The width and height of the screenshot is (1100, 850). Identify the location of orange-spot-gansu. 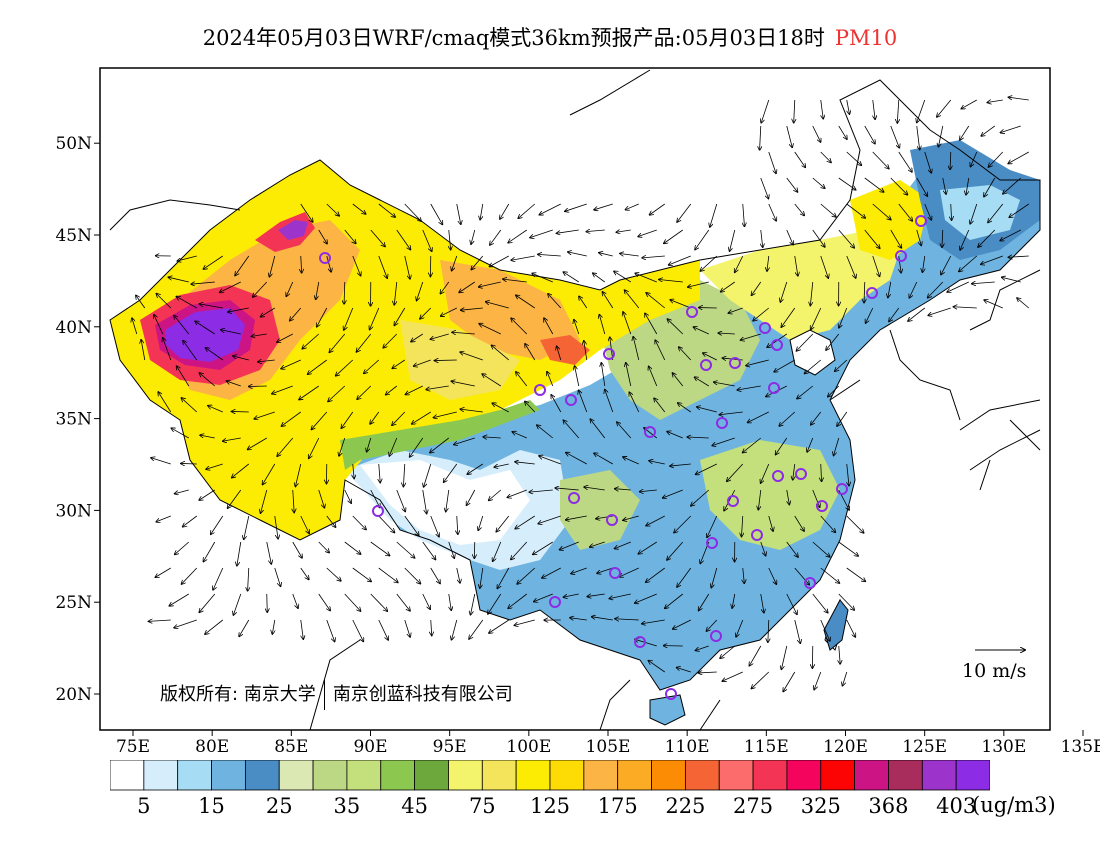
(565, 350).